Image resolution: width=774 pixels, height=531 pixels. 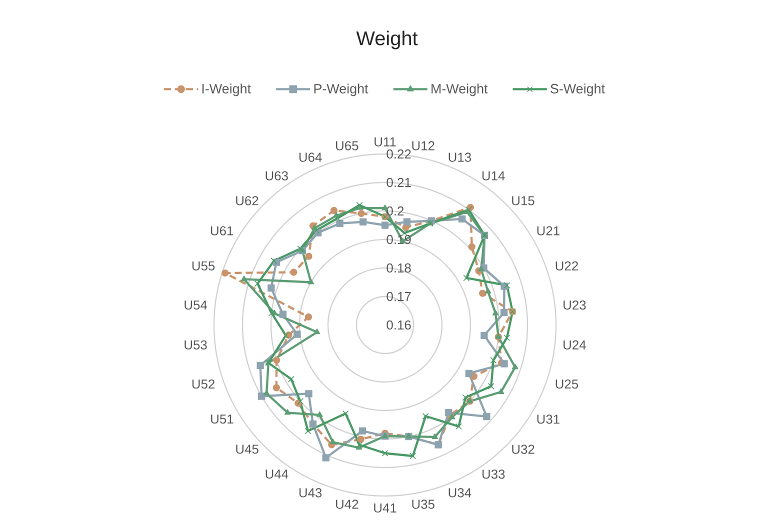 I want to click on y-tick-label: 0.16, so click(x=398, y=325).